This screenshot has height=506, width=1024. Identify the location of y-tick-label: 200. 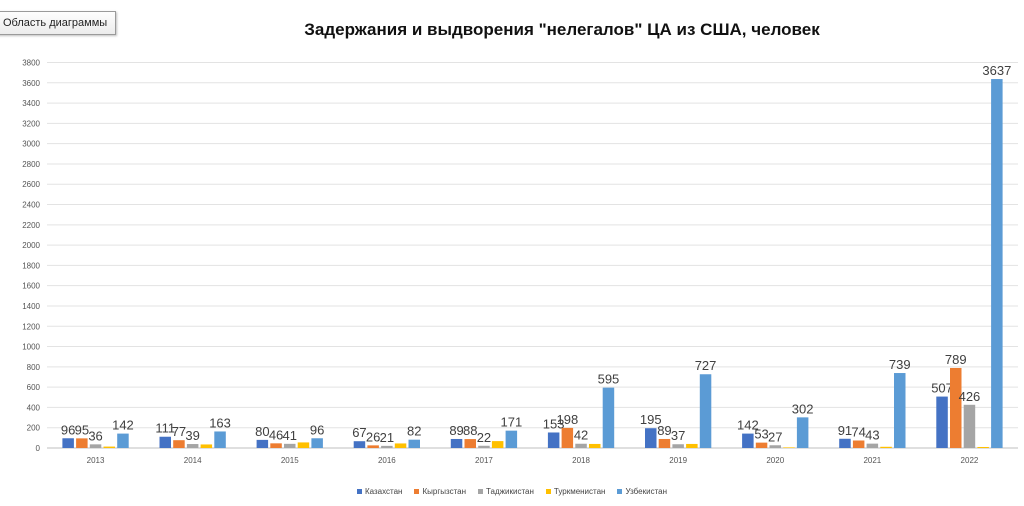
(34, 428).